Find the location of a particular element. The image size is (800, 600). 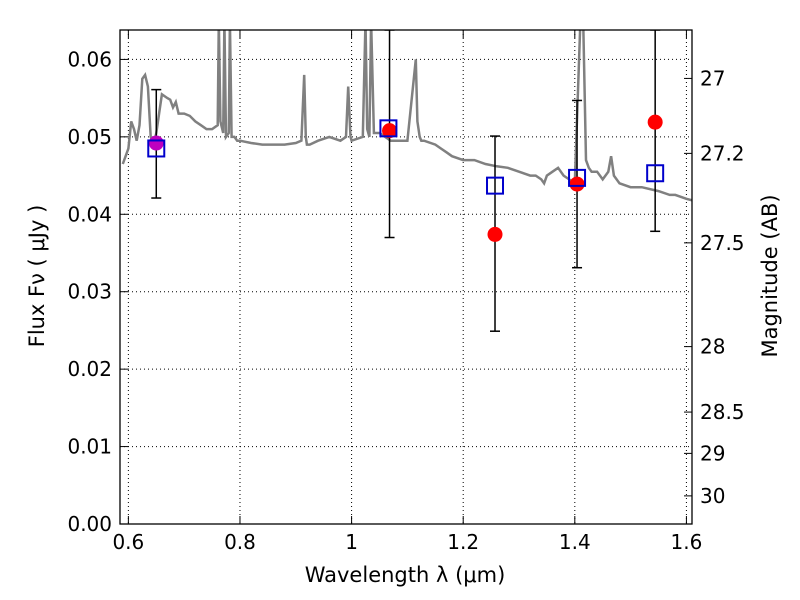

x-tick-label: 1.4 is located at coordinates (575, 542).